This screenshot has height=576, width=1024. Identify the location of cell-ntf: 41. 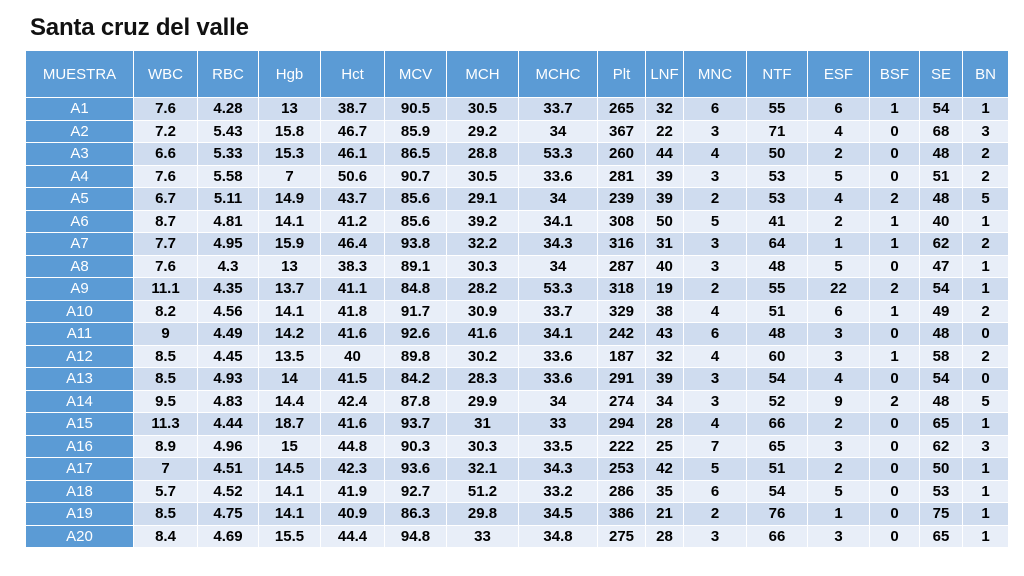
(777, 221).